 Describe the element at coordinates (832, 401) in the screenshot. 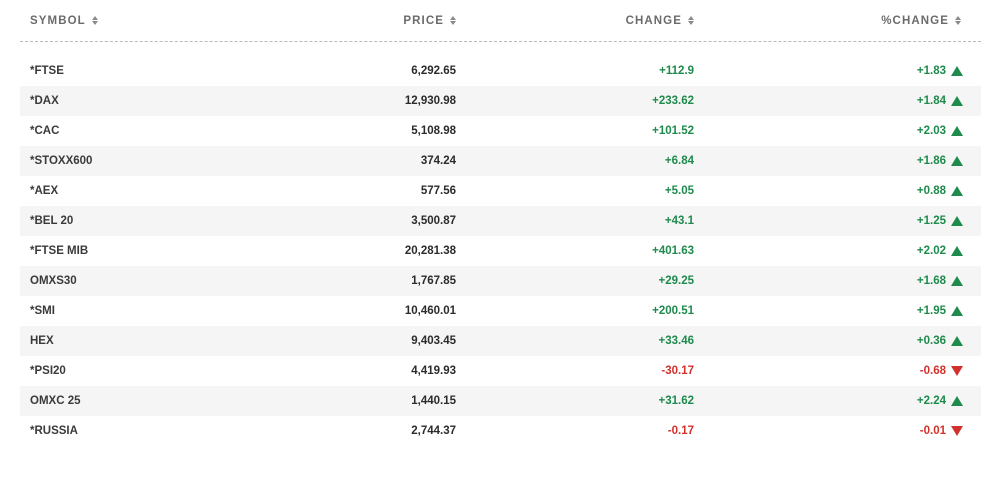

I see `pct-change-cell: +2.24` at that location.